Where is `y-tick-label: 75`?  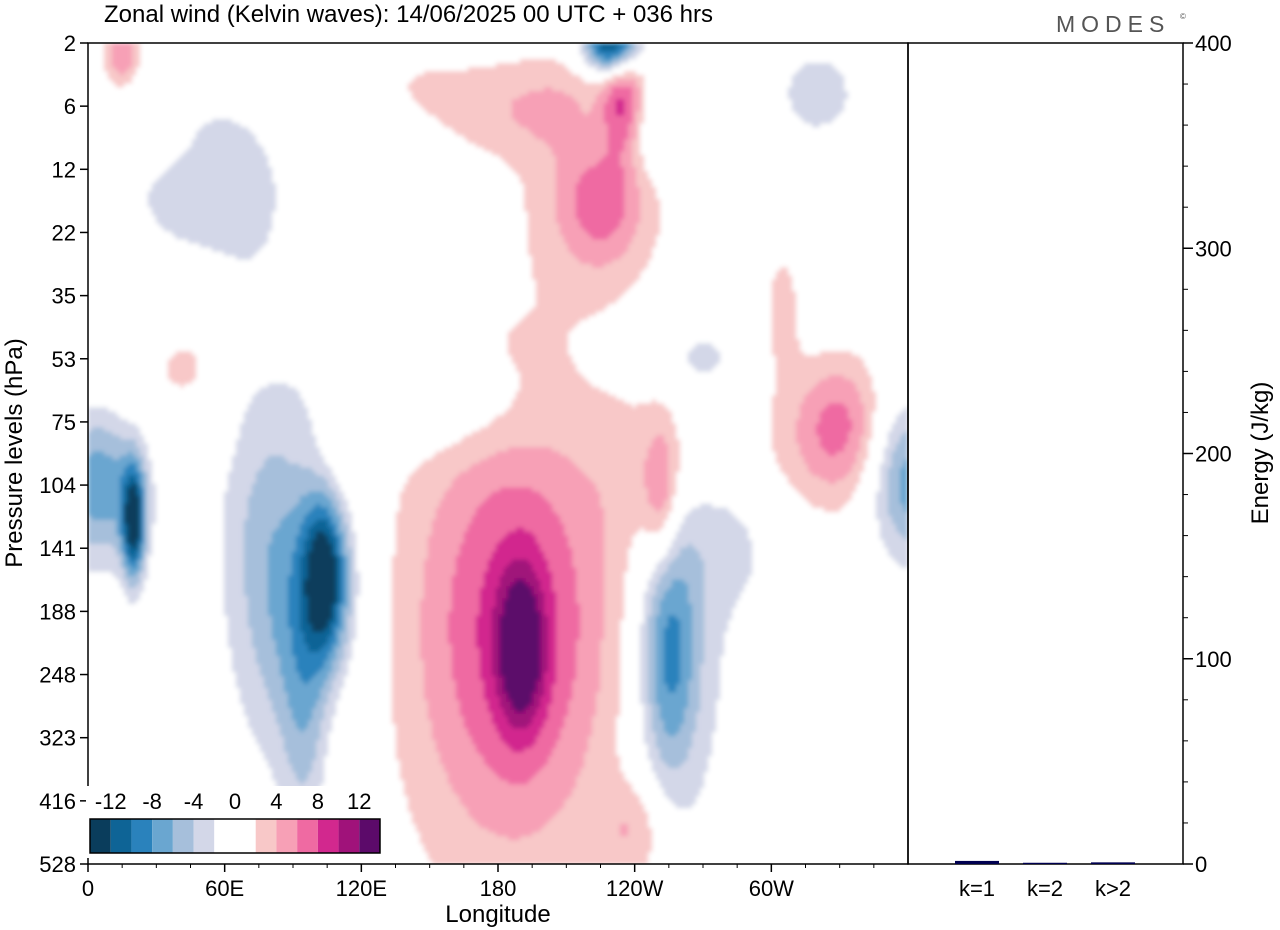 y-tick-label: 75 is located at coordinates (64, 422).